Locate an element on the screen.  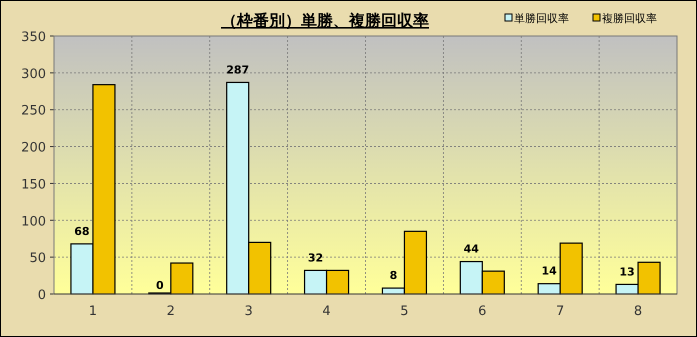
x-tick-label: 8 is located at coordinates (638, 311).